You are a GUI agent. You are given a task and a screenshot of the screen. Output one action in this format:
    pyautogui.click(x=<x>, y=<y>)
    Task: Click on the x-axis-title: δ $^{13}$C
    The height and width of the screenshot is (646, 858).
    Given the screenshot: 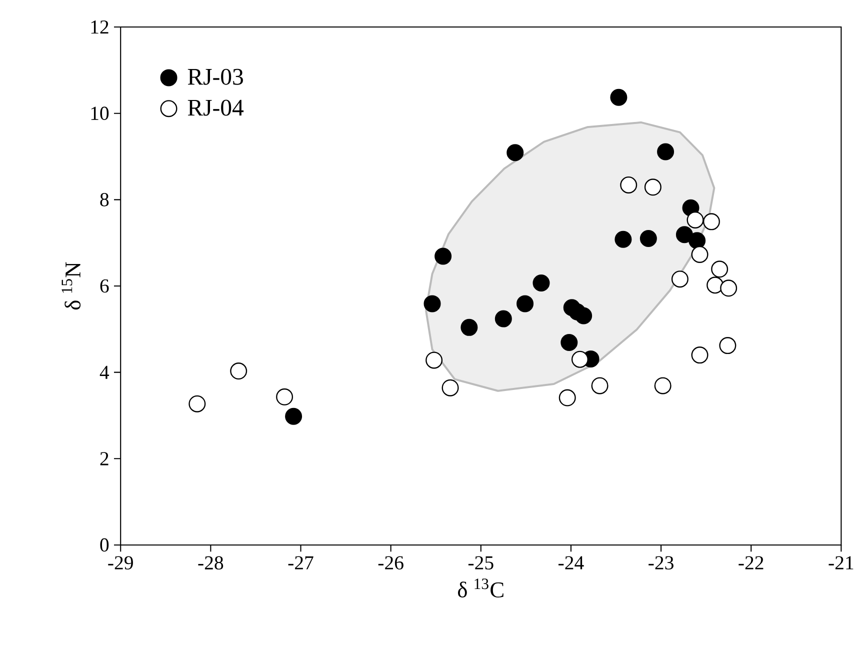 What is the action you would take?
    pyautogui.click(x=481, y=588)
    